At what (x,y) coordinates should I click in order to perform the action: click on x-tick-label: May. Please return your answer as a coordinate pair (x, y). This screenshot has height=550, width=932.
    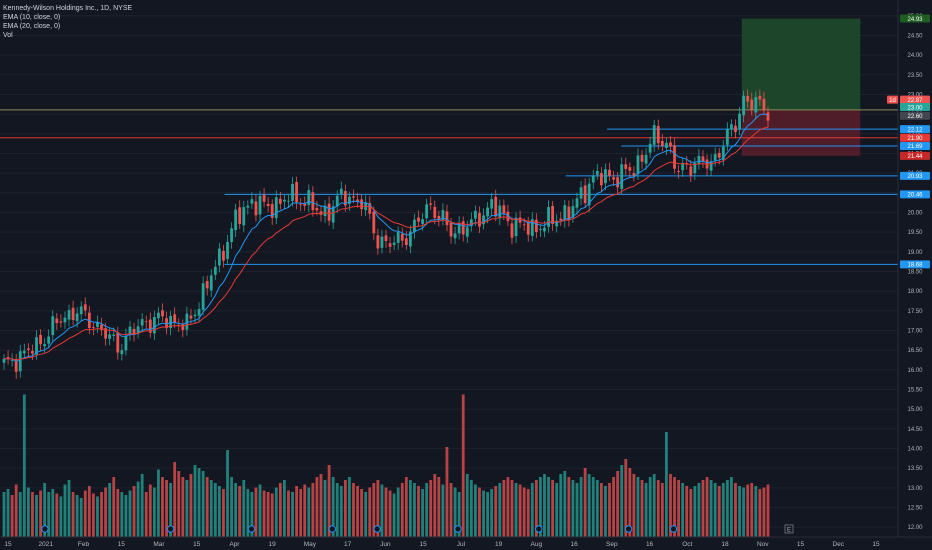
    Looking at the image, I should click on (310, 544).